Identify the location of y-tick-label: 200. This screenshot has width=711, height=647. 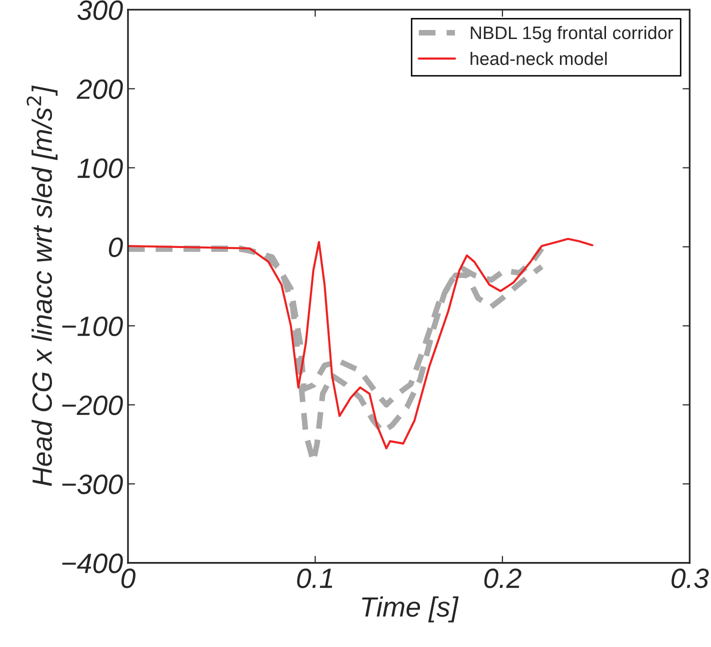
(99, 89).